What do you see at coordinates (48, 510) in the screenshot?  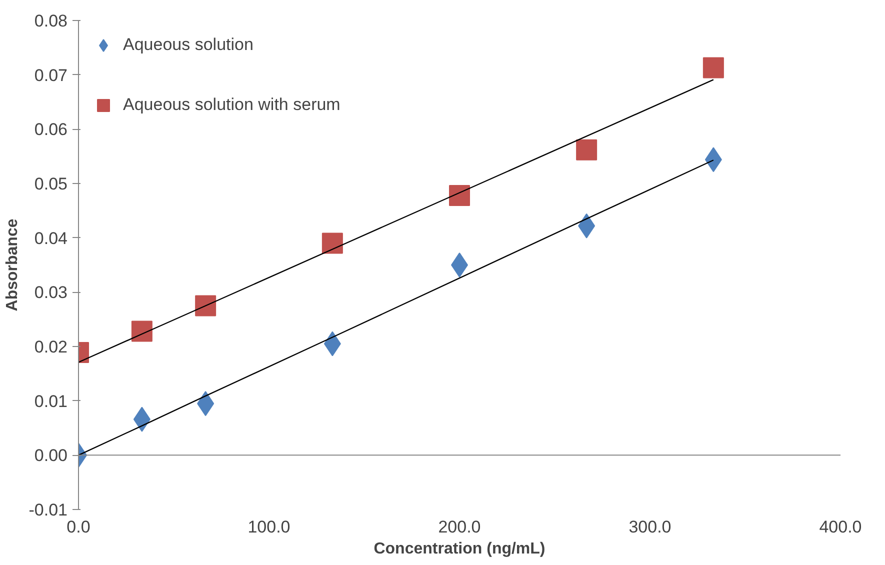 I see `y-tick-label: -0.01` at bounding box center [48, 510].